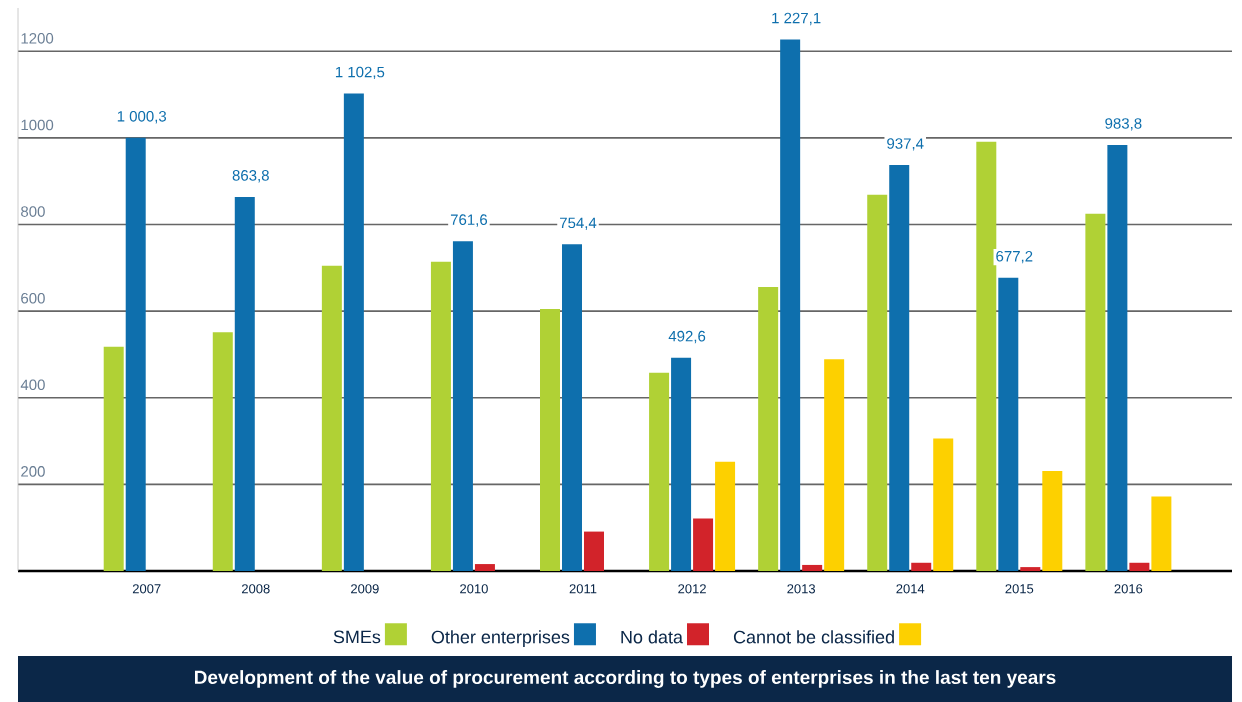 This screenshot has width=1242, height=702. What do you see at coordinates (33, 211) in the screenshot?
I see `y-tick-label: 800` at bounding box center [33, 211].